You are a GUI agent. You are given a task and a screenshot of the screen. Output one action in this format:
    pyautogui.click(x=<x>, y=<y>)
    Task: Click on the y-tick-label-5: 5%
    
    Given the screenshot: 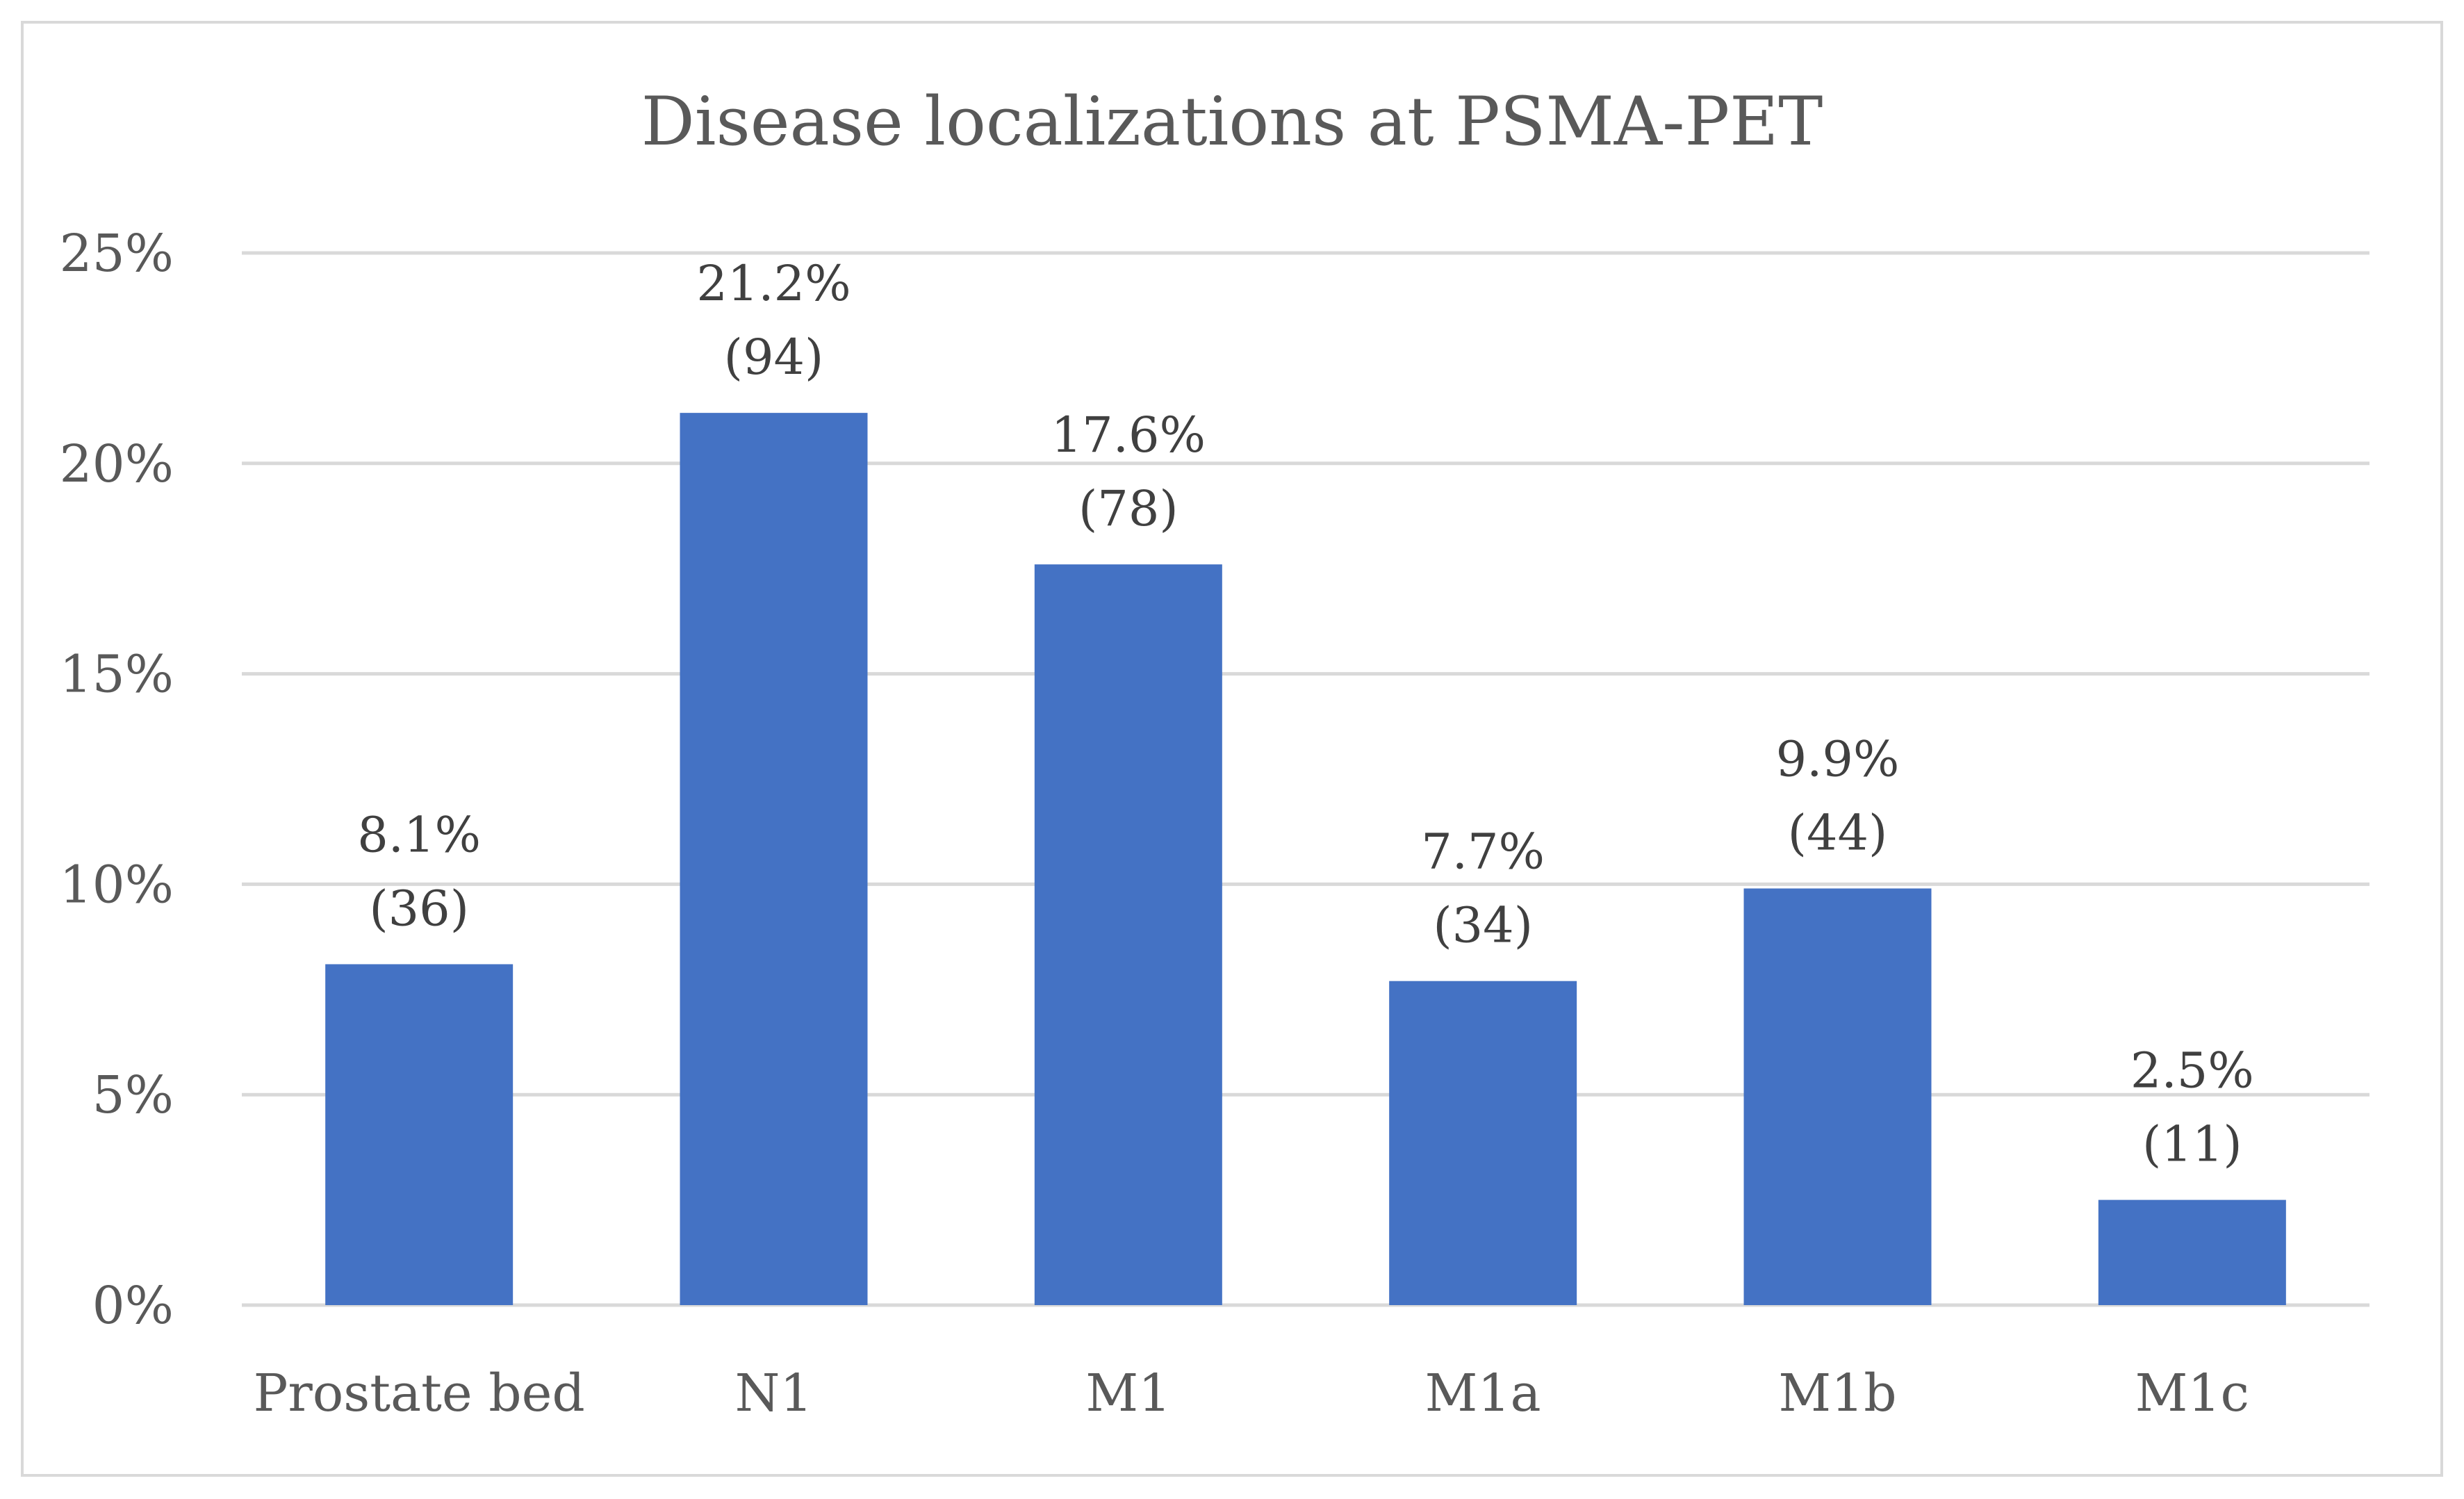 What is the action you would take?
    pyautogui.click(x=133, y=1095)
    